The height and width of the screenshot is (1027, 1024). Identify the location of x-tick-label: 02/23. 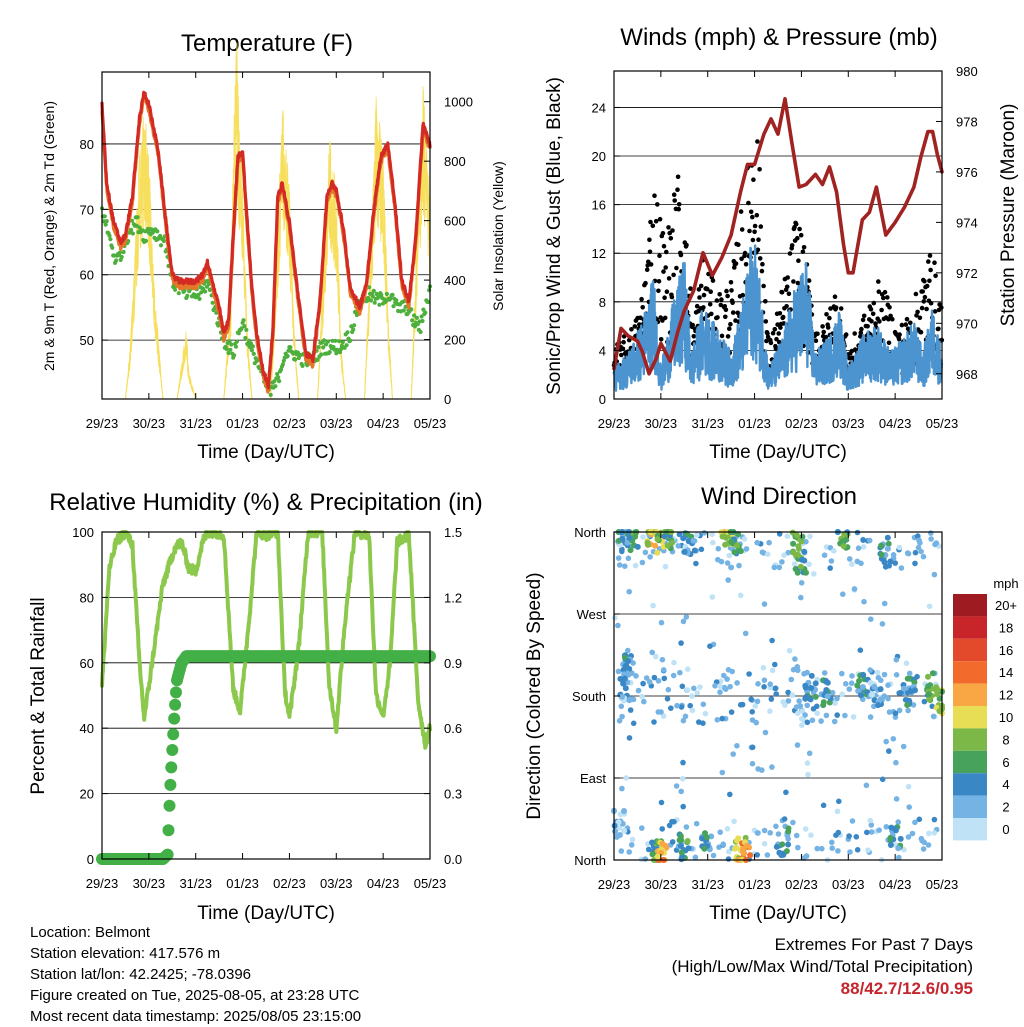
(289, 423).